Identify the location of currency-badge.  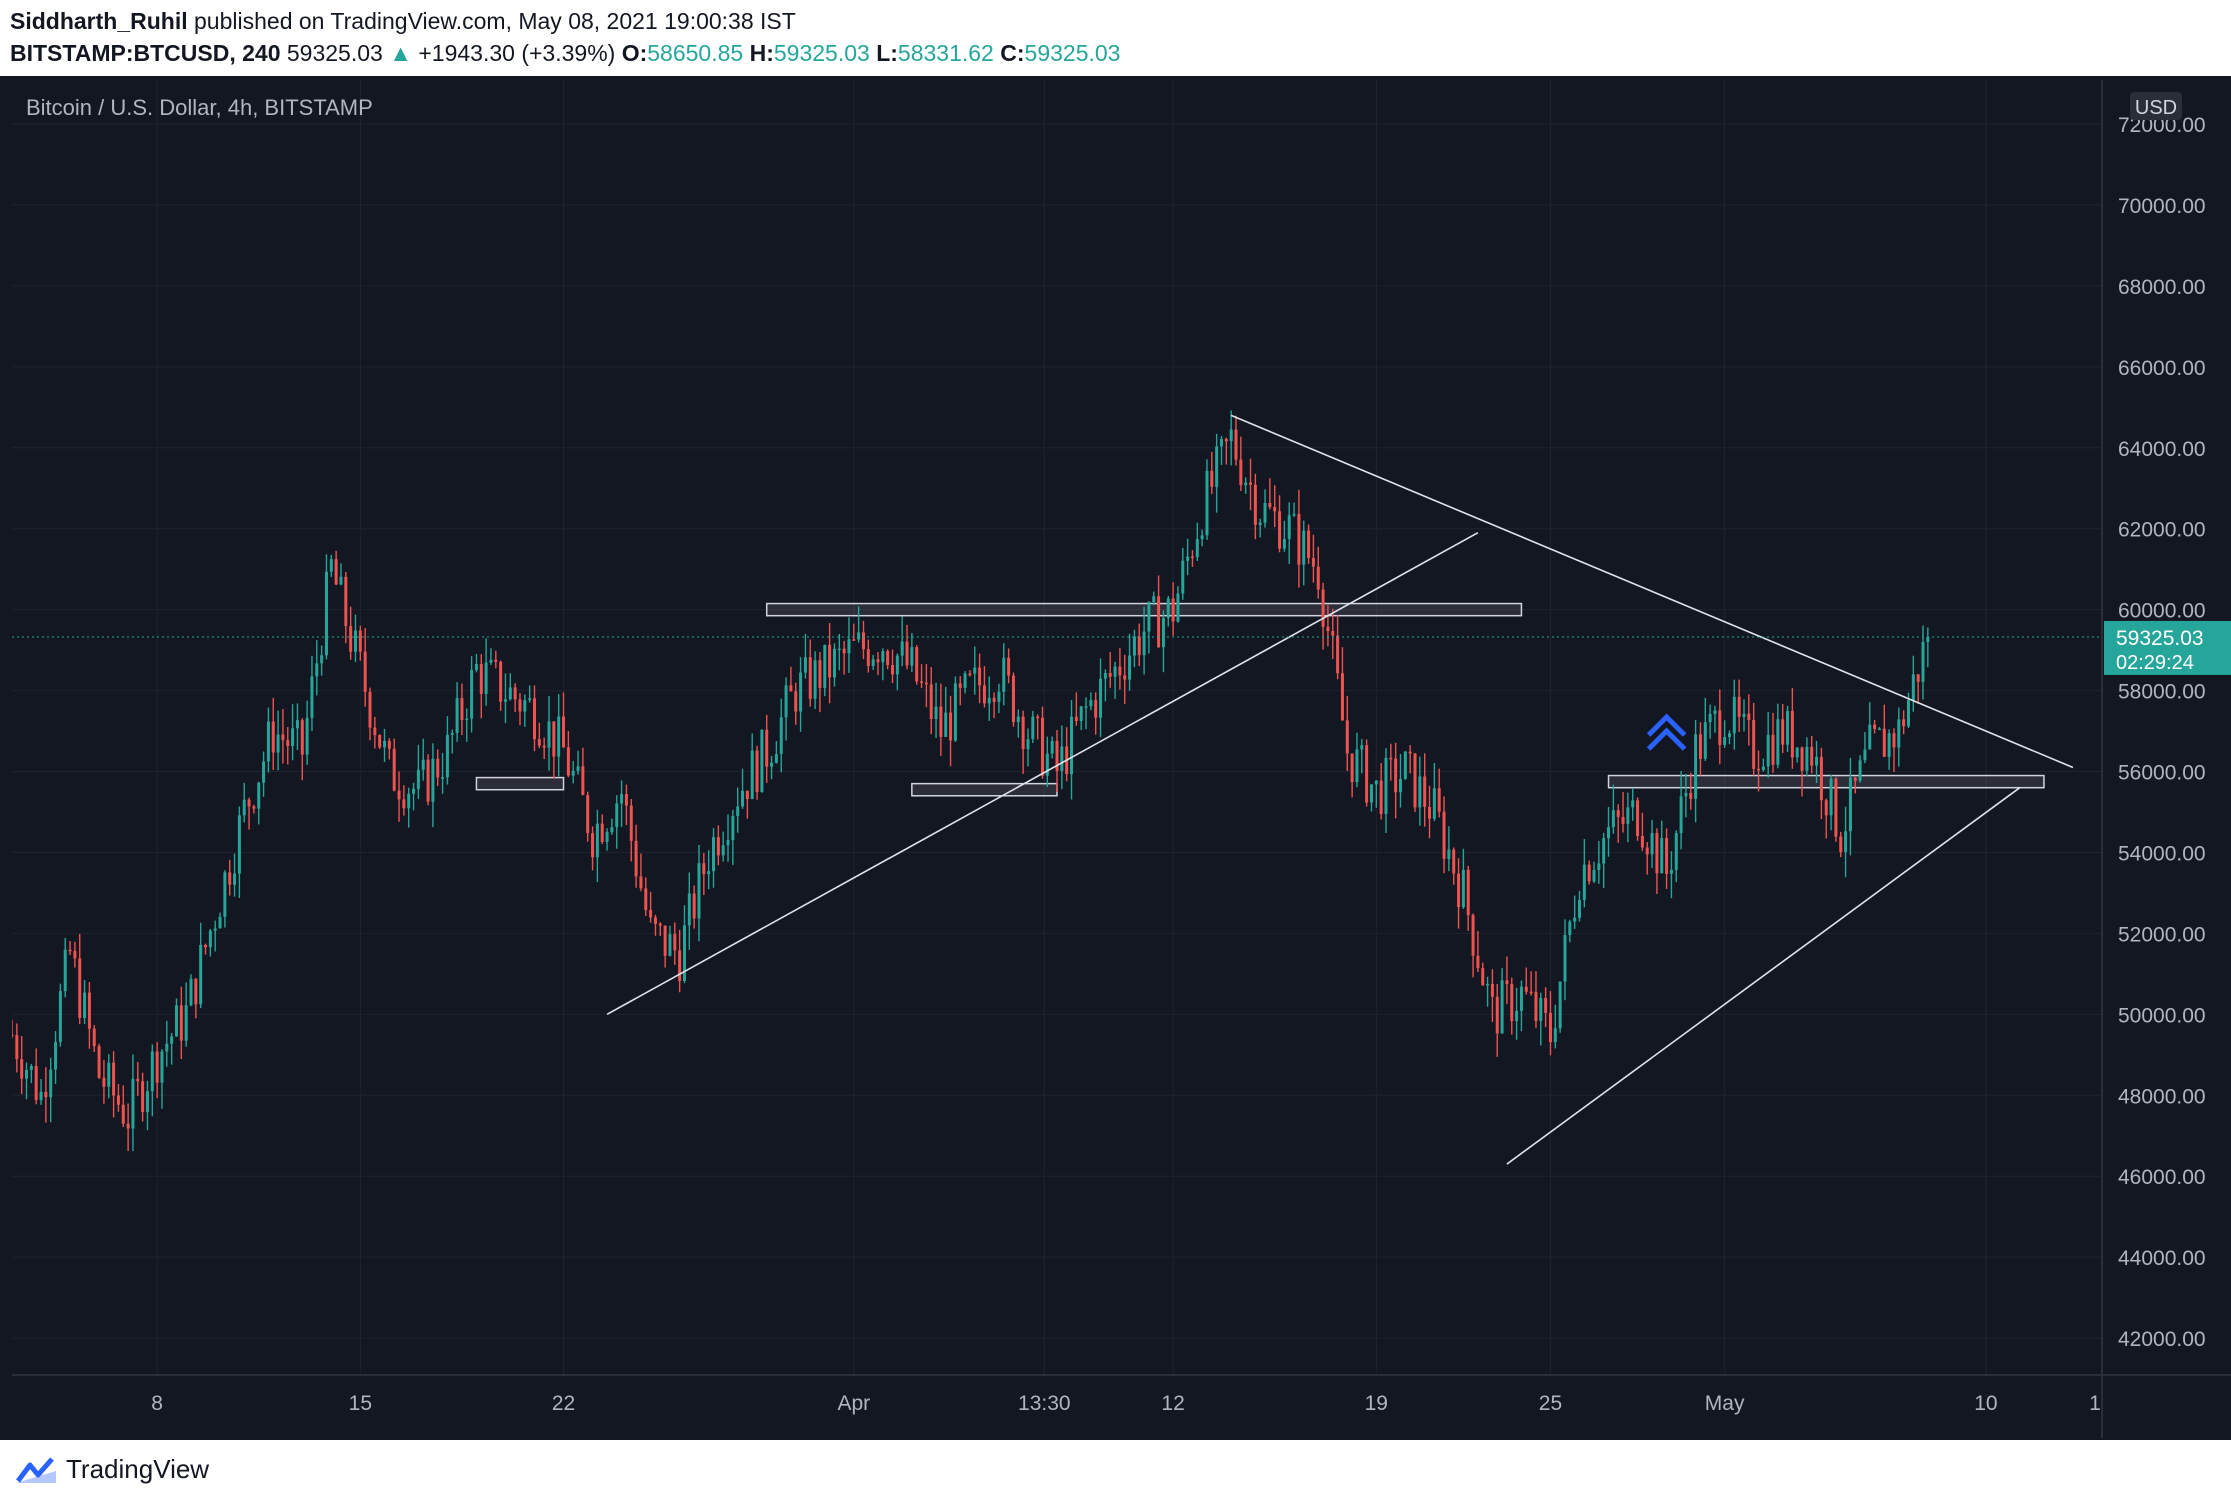
(2156, 106).